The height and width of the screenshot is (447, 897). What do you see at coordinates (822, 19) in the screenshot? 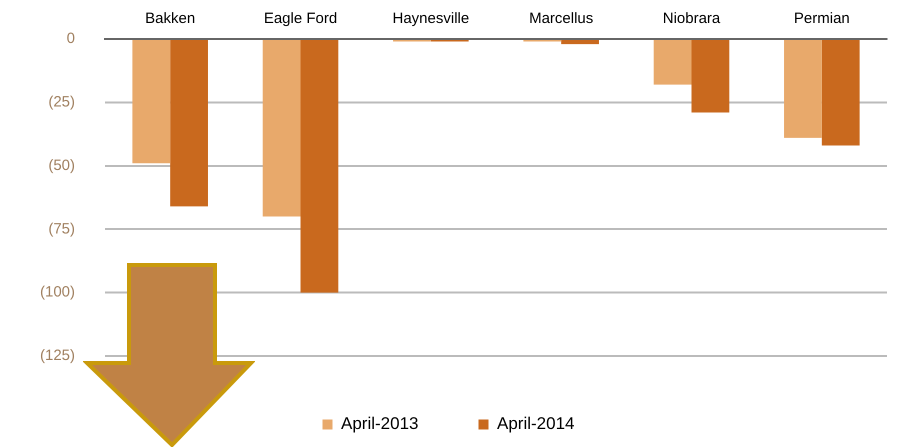
I see `x-tick-label: Permian` at bounding box center [822, 19].